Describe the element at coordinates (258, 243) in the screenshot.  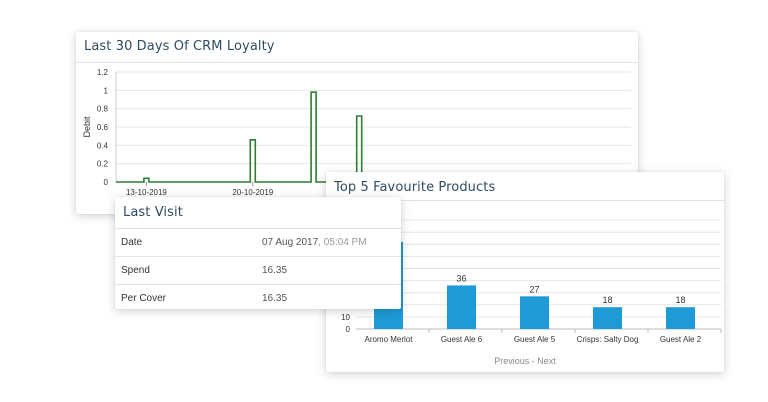
I see `visit-row-date: Date 07 Aug 2017, 05:04 PM` at that location.